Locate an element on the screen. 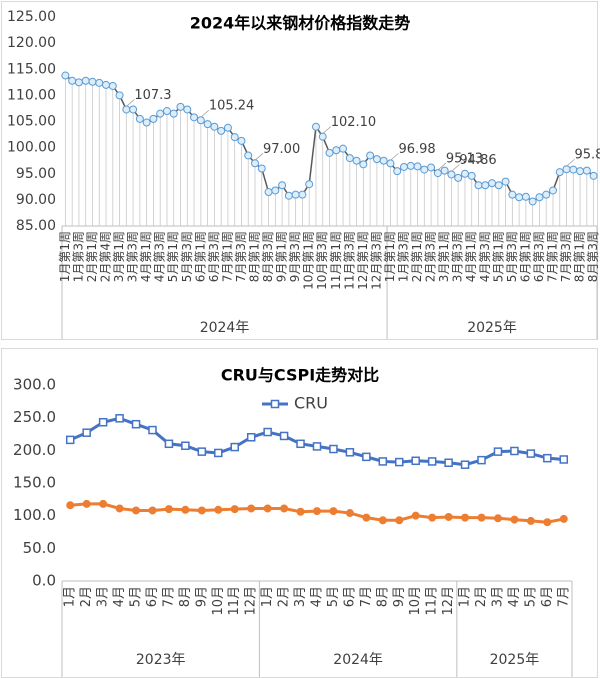  x-tick-label: 2月第1周 is located at coordinates (92, 256).